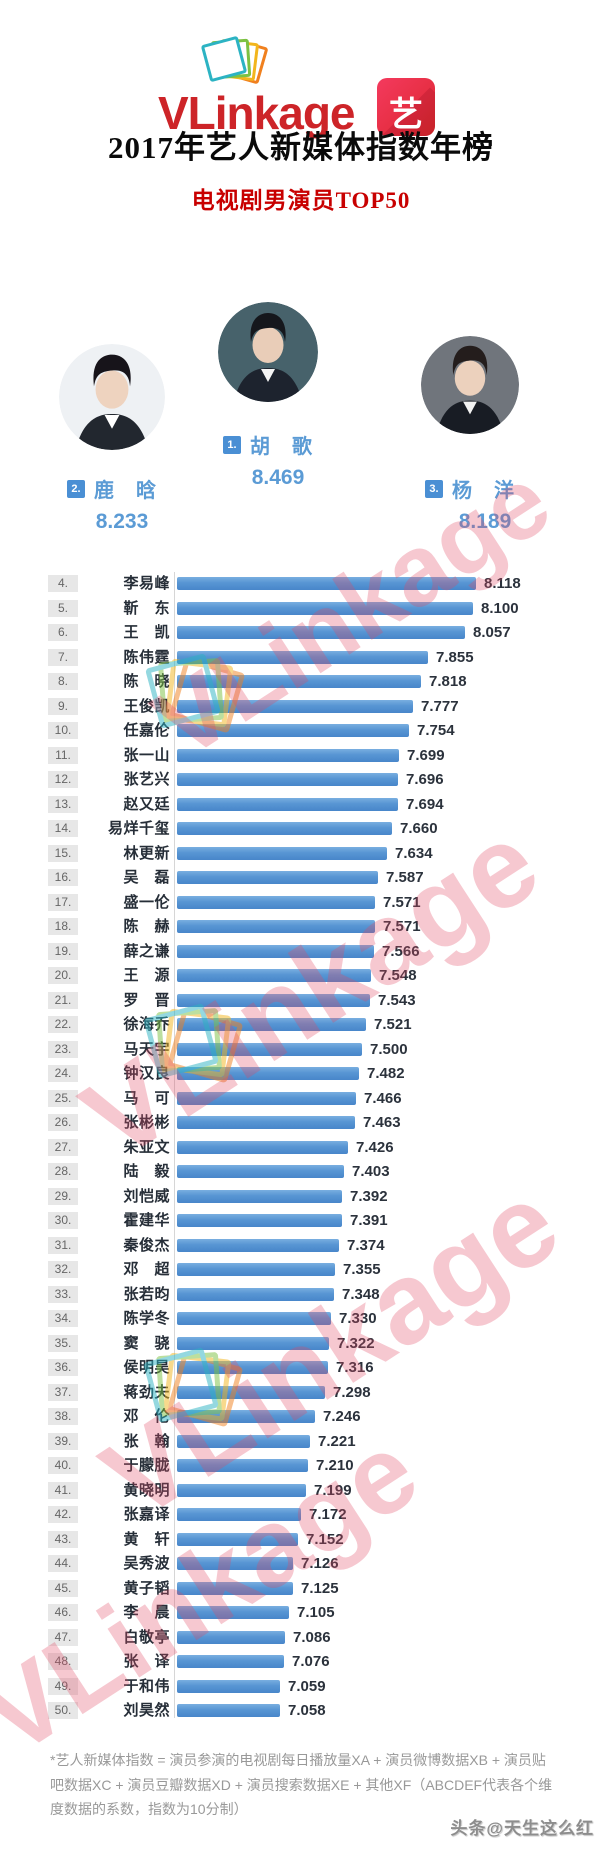 This screenshot has height=1852, width=602. What do you see at coordinates (146, 1637) in the screenshot?
I see `artist-name: 白敬亭` at bounding box center [146, 1637].